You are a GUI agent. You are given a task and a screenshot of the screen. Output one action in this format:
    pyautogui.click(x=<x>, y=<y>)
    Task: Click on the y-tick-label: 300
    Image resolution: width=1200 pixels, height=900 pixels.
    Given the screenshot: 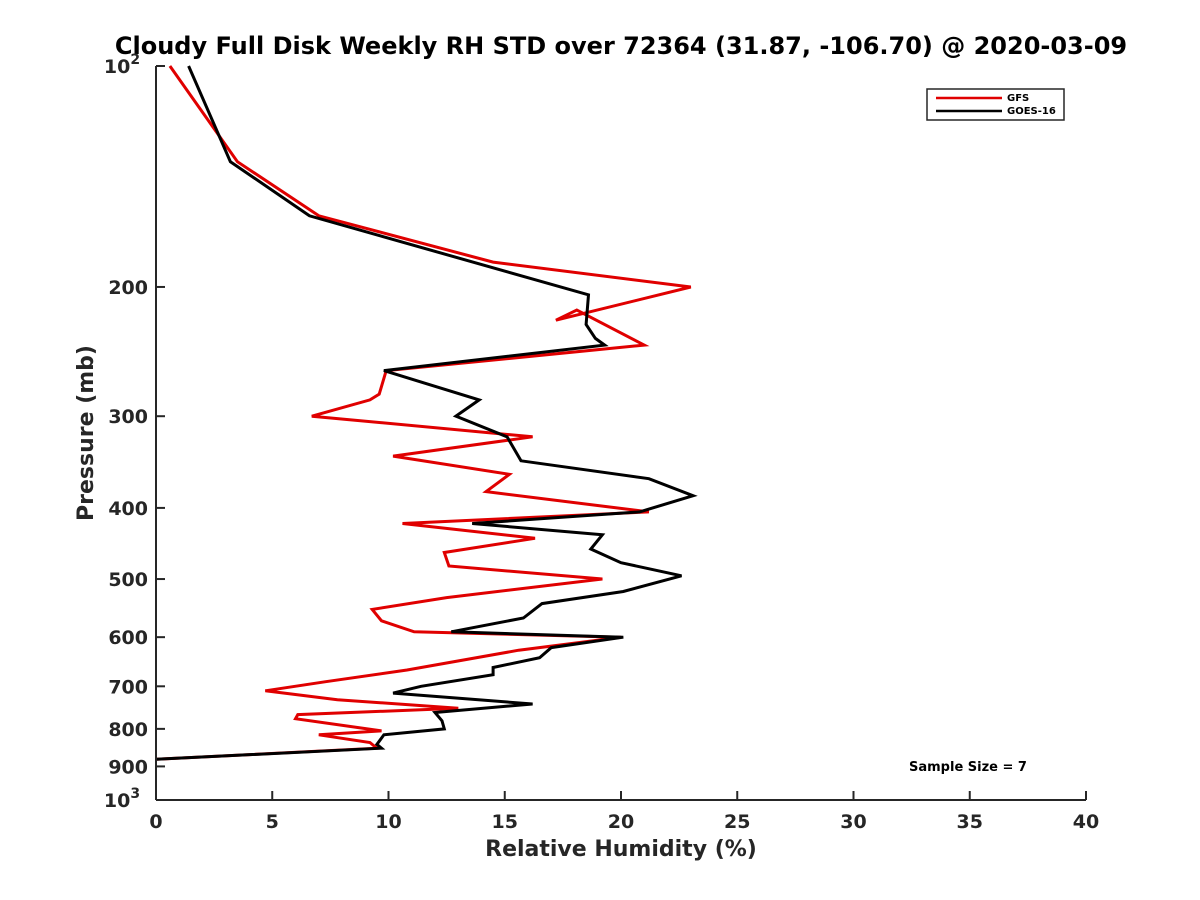 What is the action you would take?
    pyautogui.click(x=128, y=417)
    